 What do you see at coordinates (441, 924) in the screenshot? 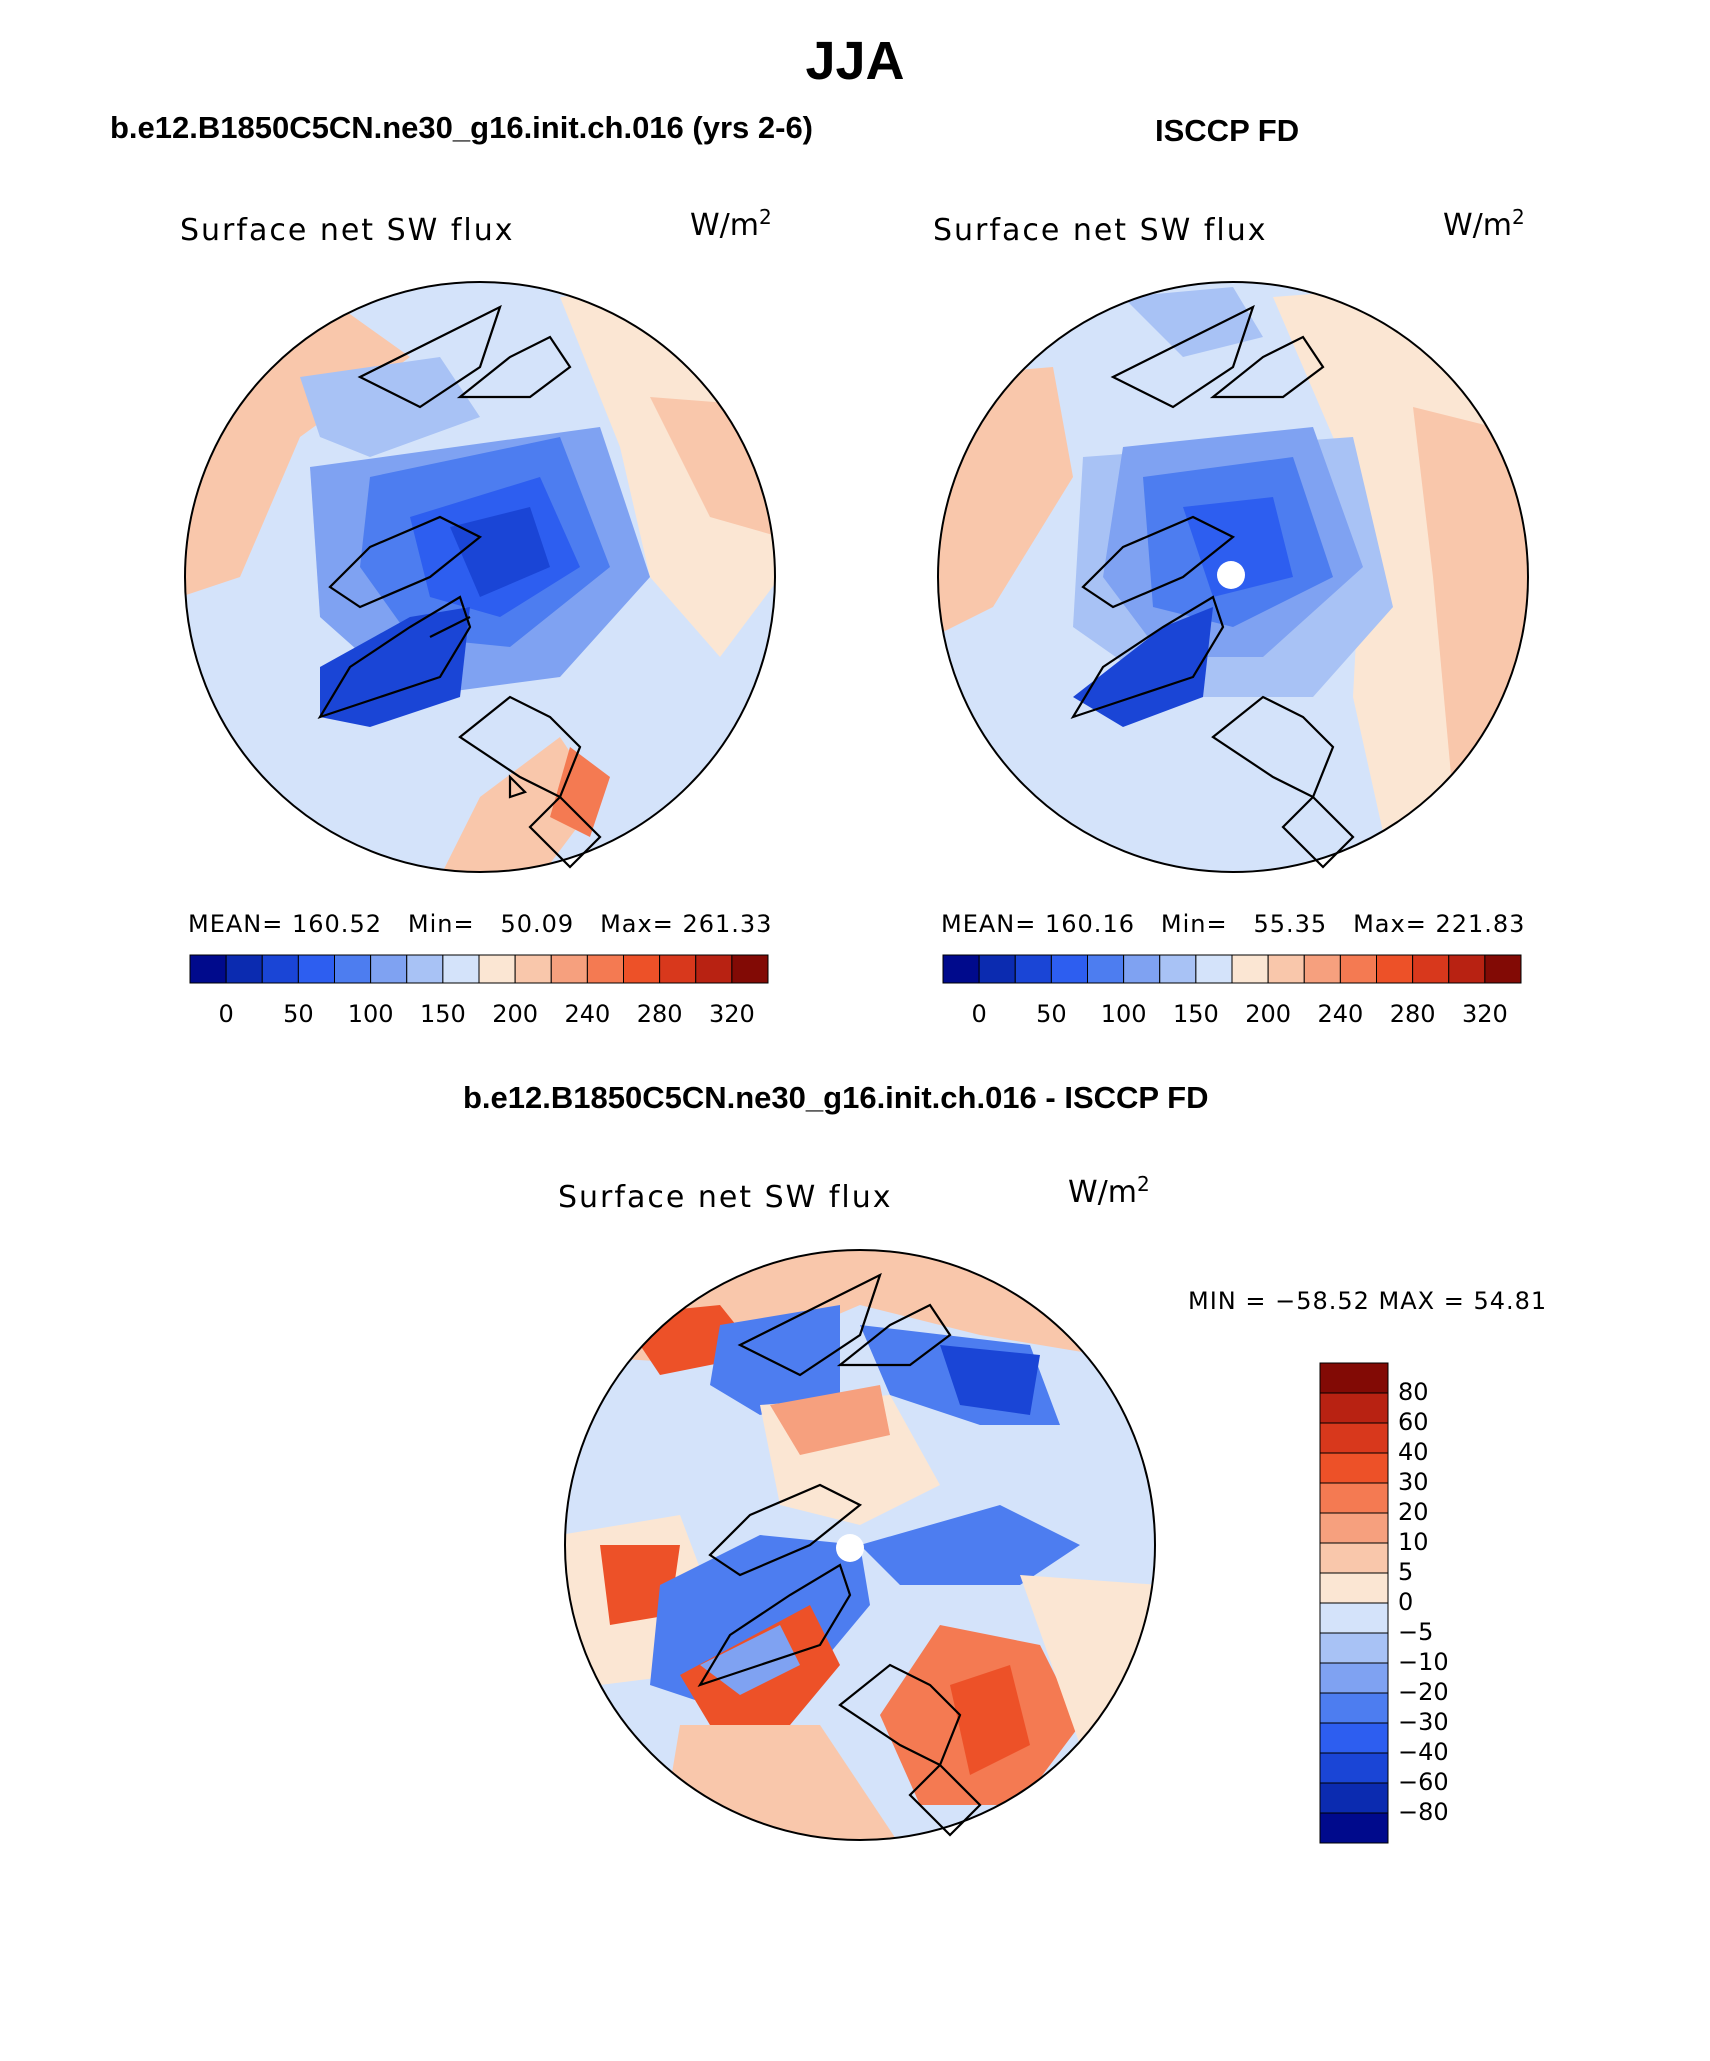
I see `model-min-label: Min=` at bounding box center [441, 924].